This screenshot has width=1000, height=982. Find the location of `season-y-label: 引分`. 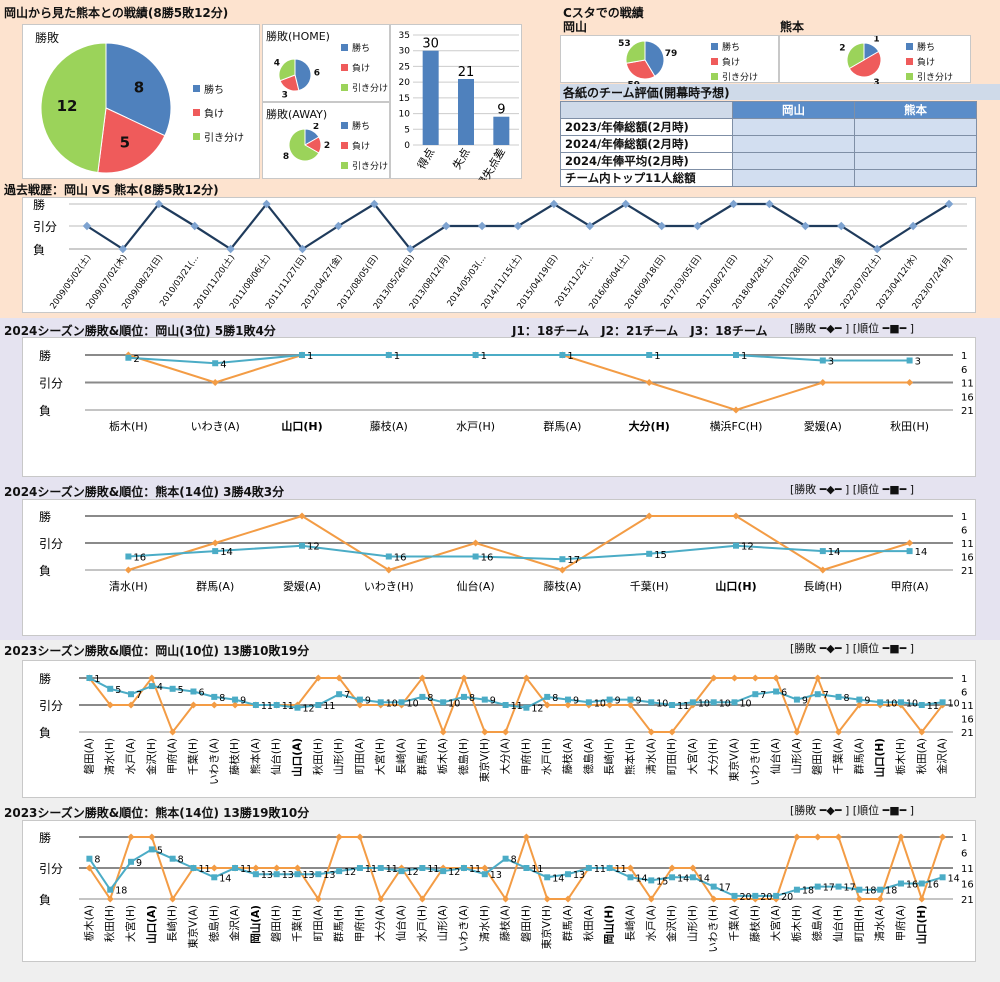

season-y-label: 引分 is located at coordinates (51, 869).